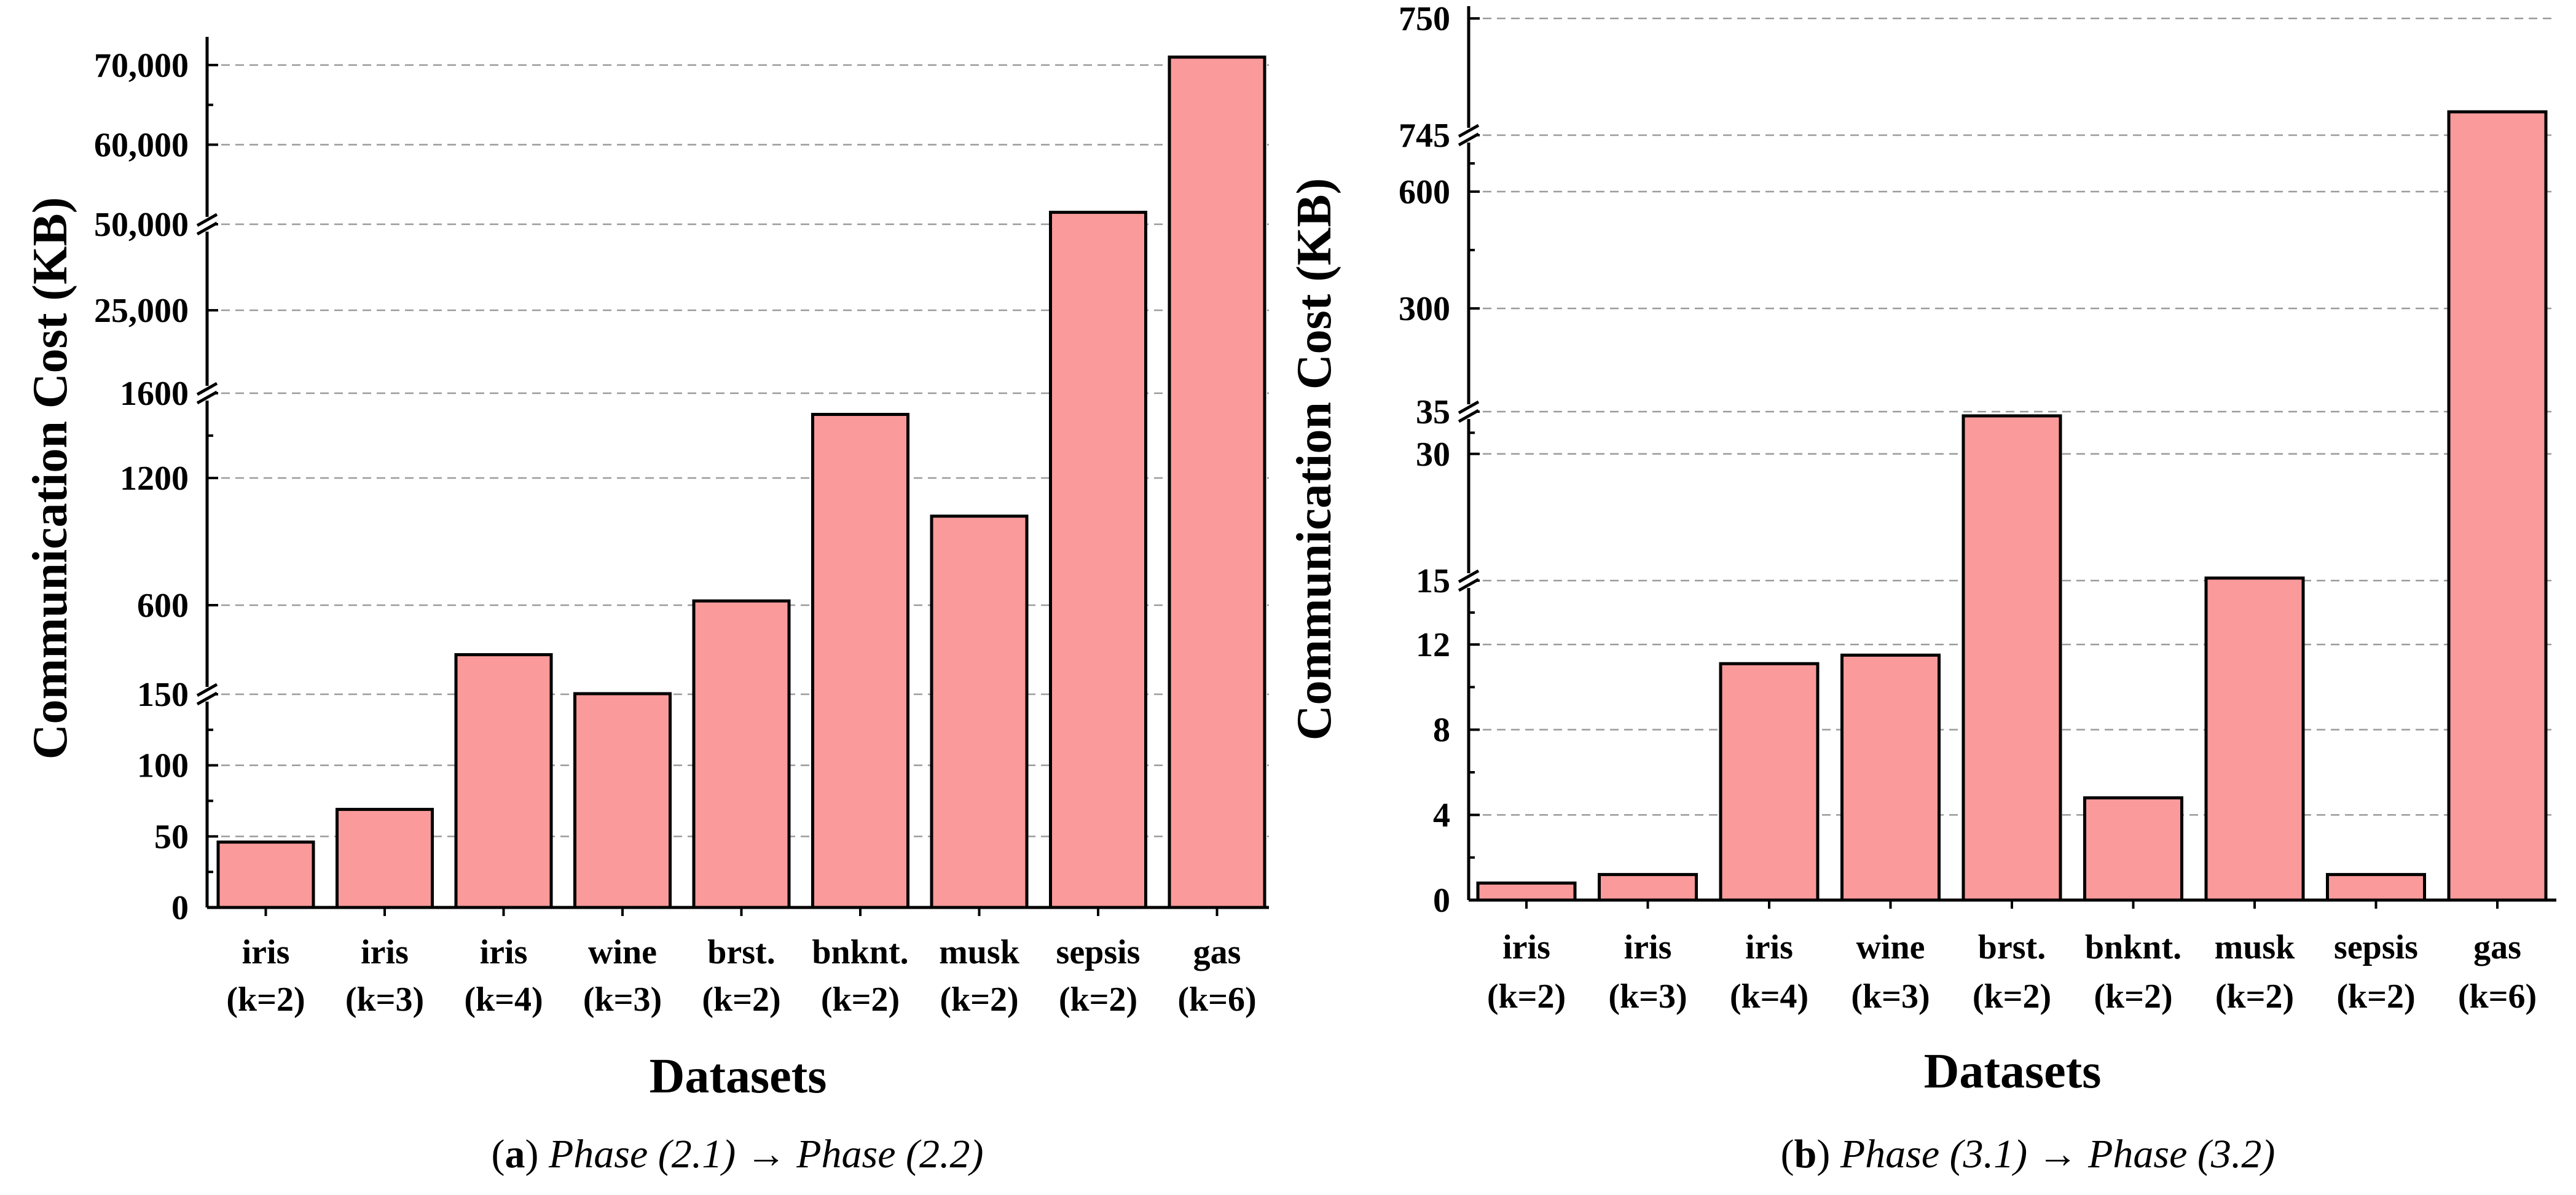 This screenshot has height=1195, width=2576. Describe the element at coordinates (141, 225) in the screenshot. I see `y-tick-label: 50,000` at that location.